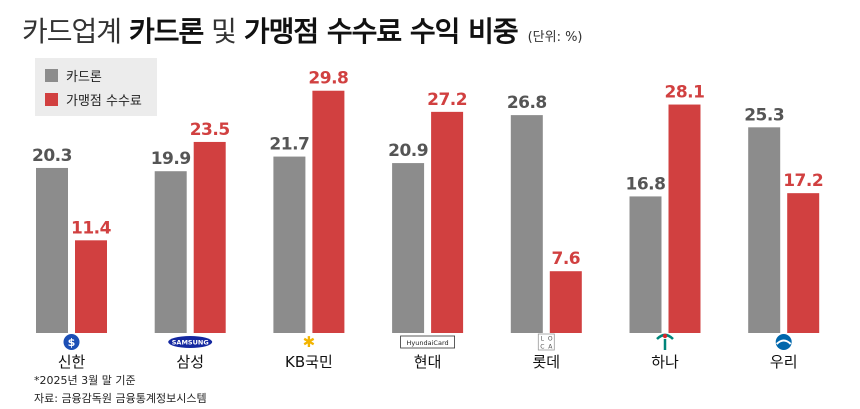  What do you see at coordinates (209, 237) in the screenshot?
I see `bar-samsung-merchant-fee` at bounding box center [209, 237].